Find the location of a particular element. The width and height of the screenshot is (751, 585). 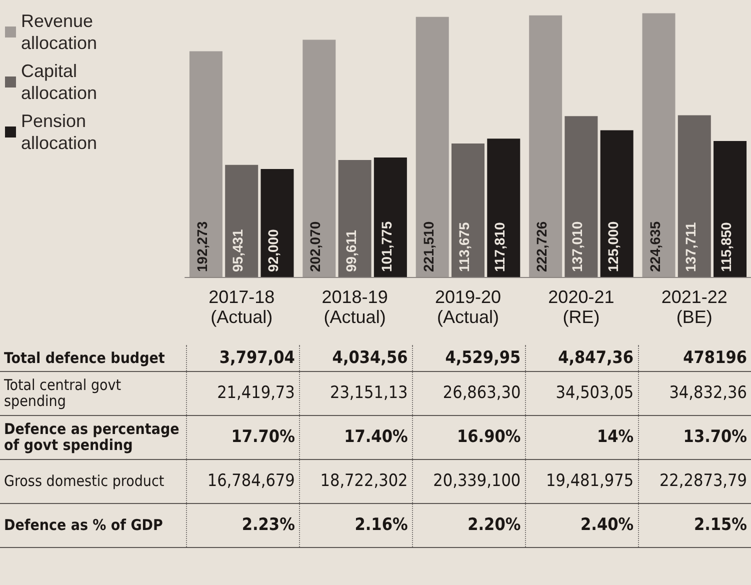

data-label: 222,726 is located at coordinates (542, 246).